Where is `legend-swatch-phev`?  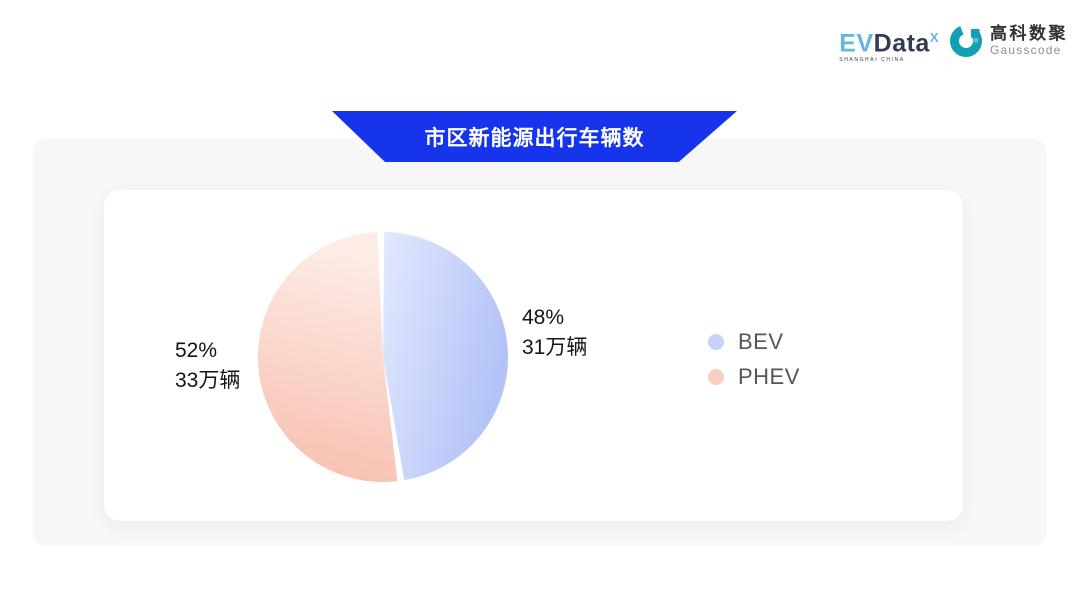
legend-swatch-phev is located at coordinates (716, 377).